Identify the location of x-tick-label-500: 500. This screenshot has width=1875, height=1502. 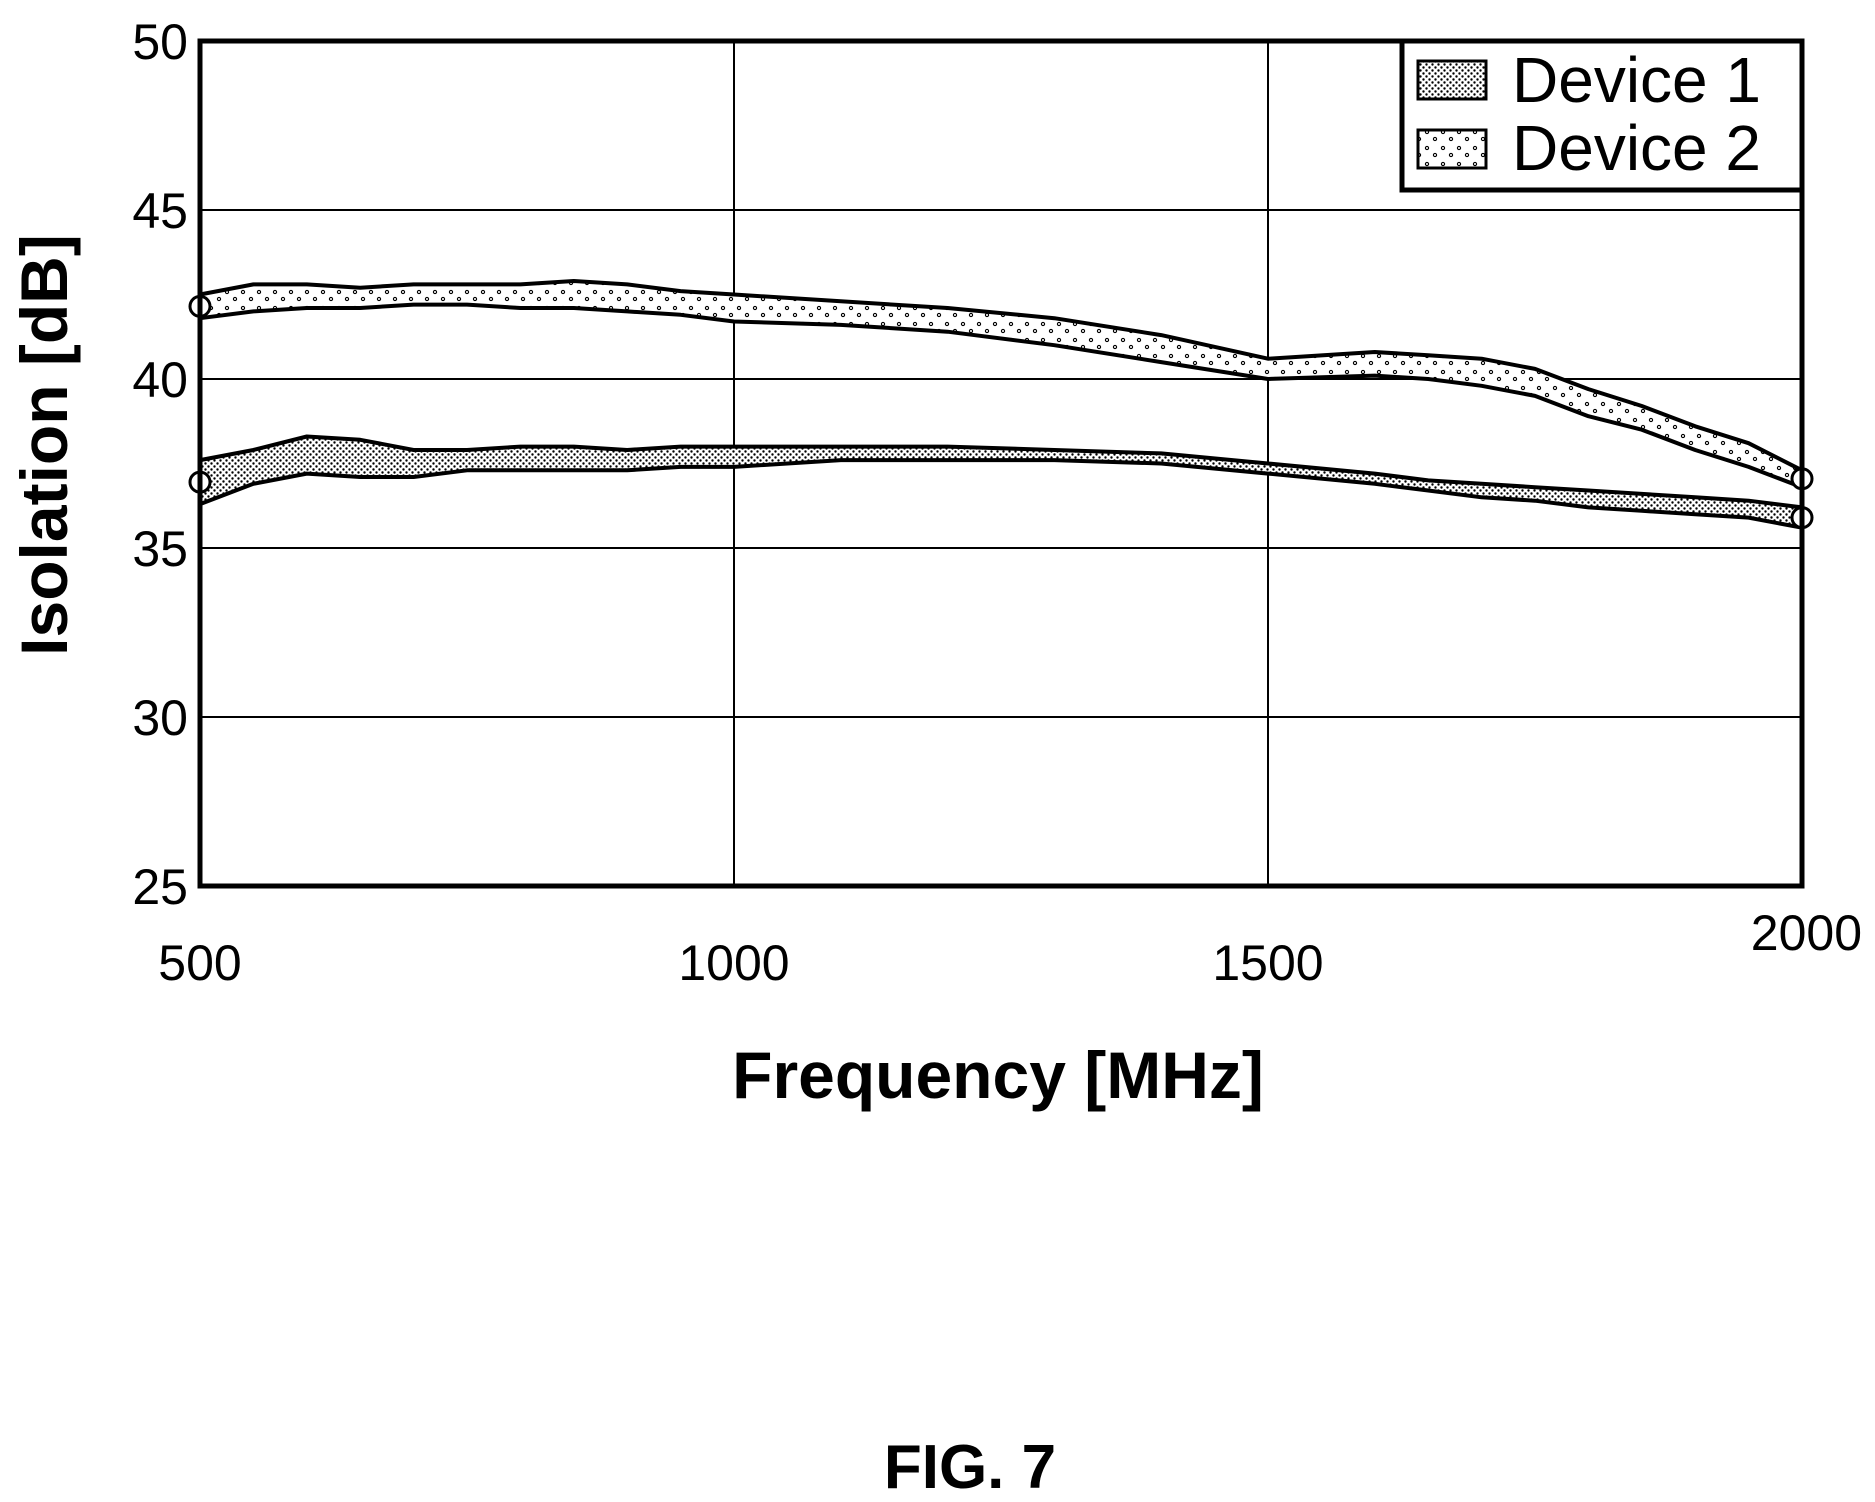
(199, 963).